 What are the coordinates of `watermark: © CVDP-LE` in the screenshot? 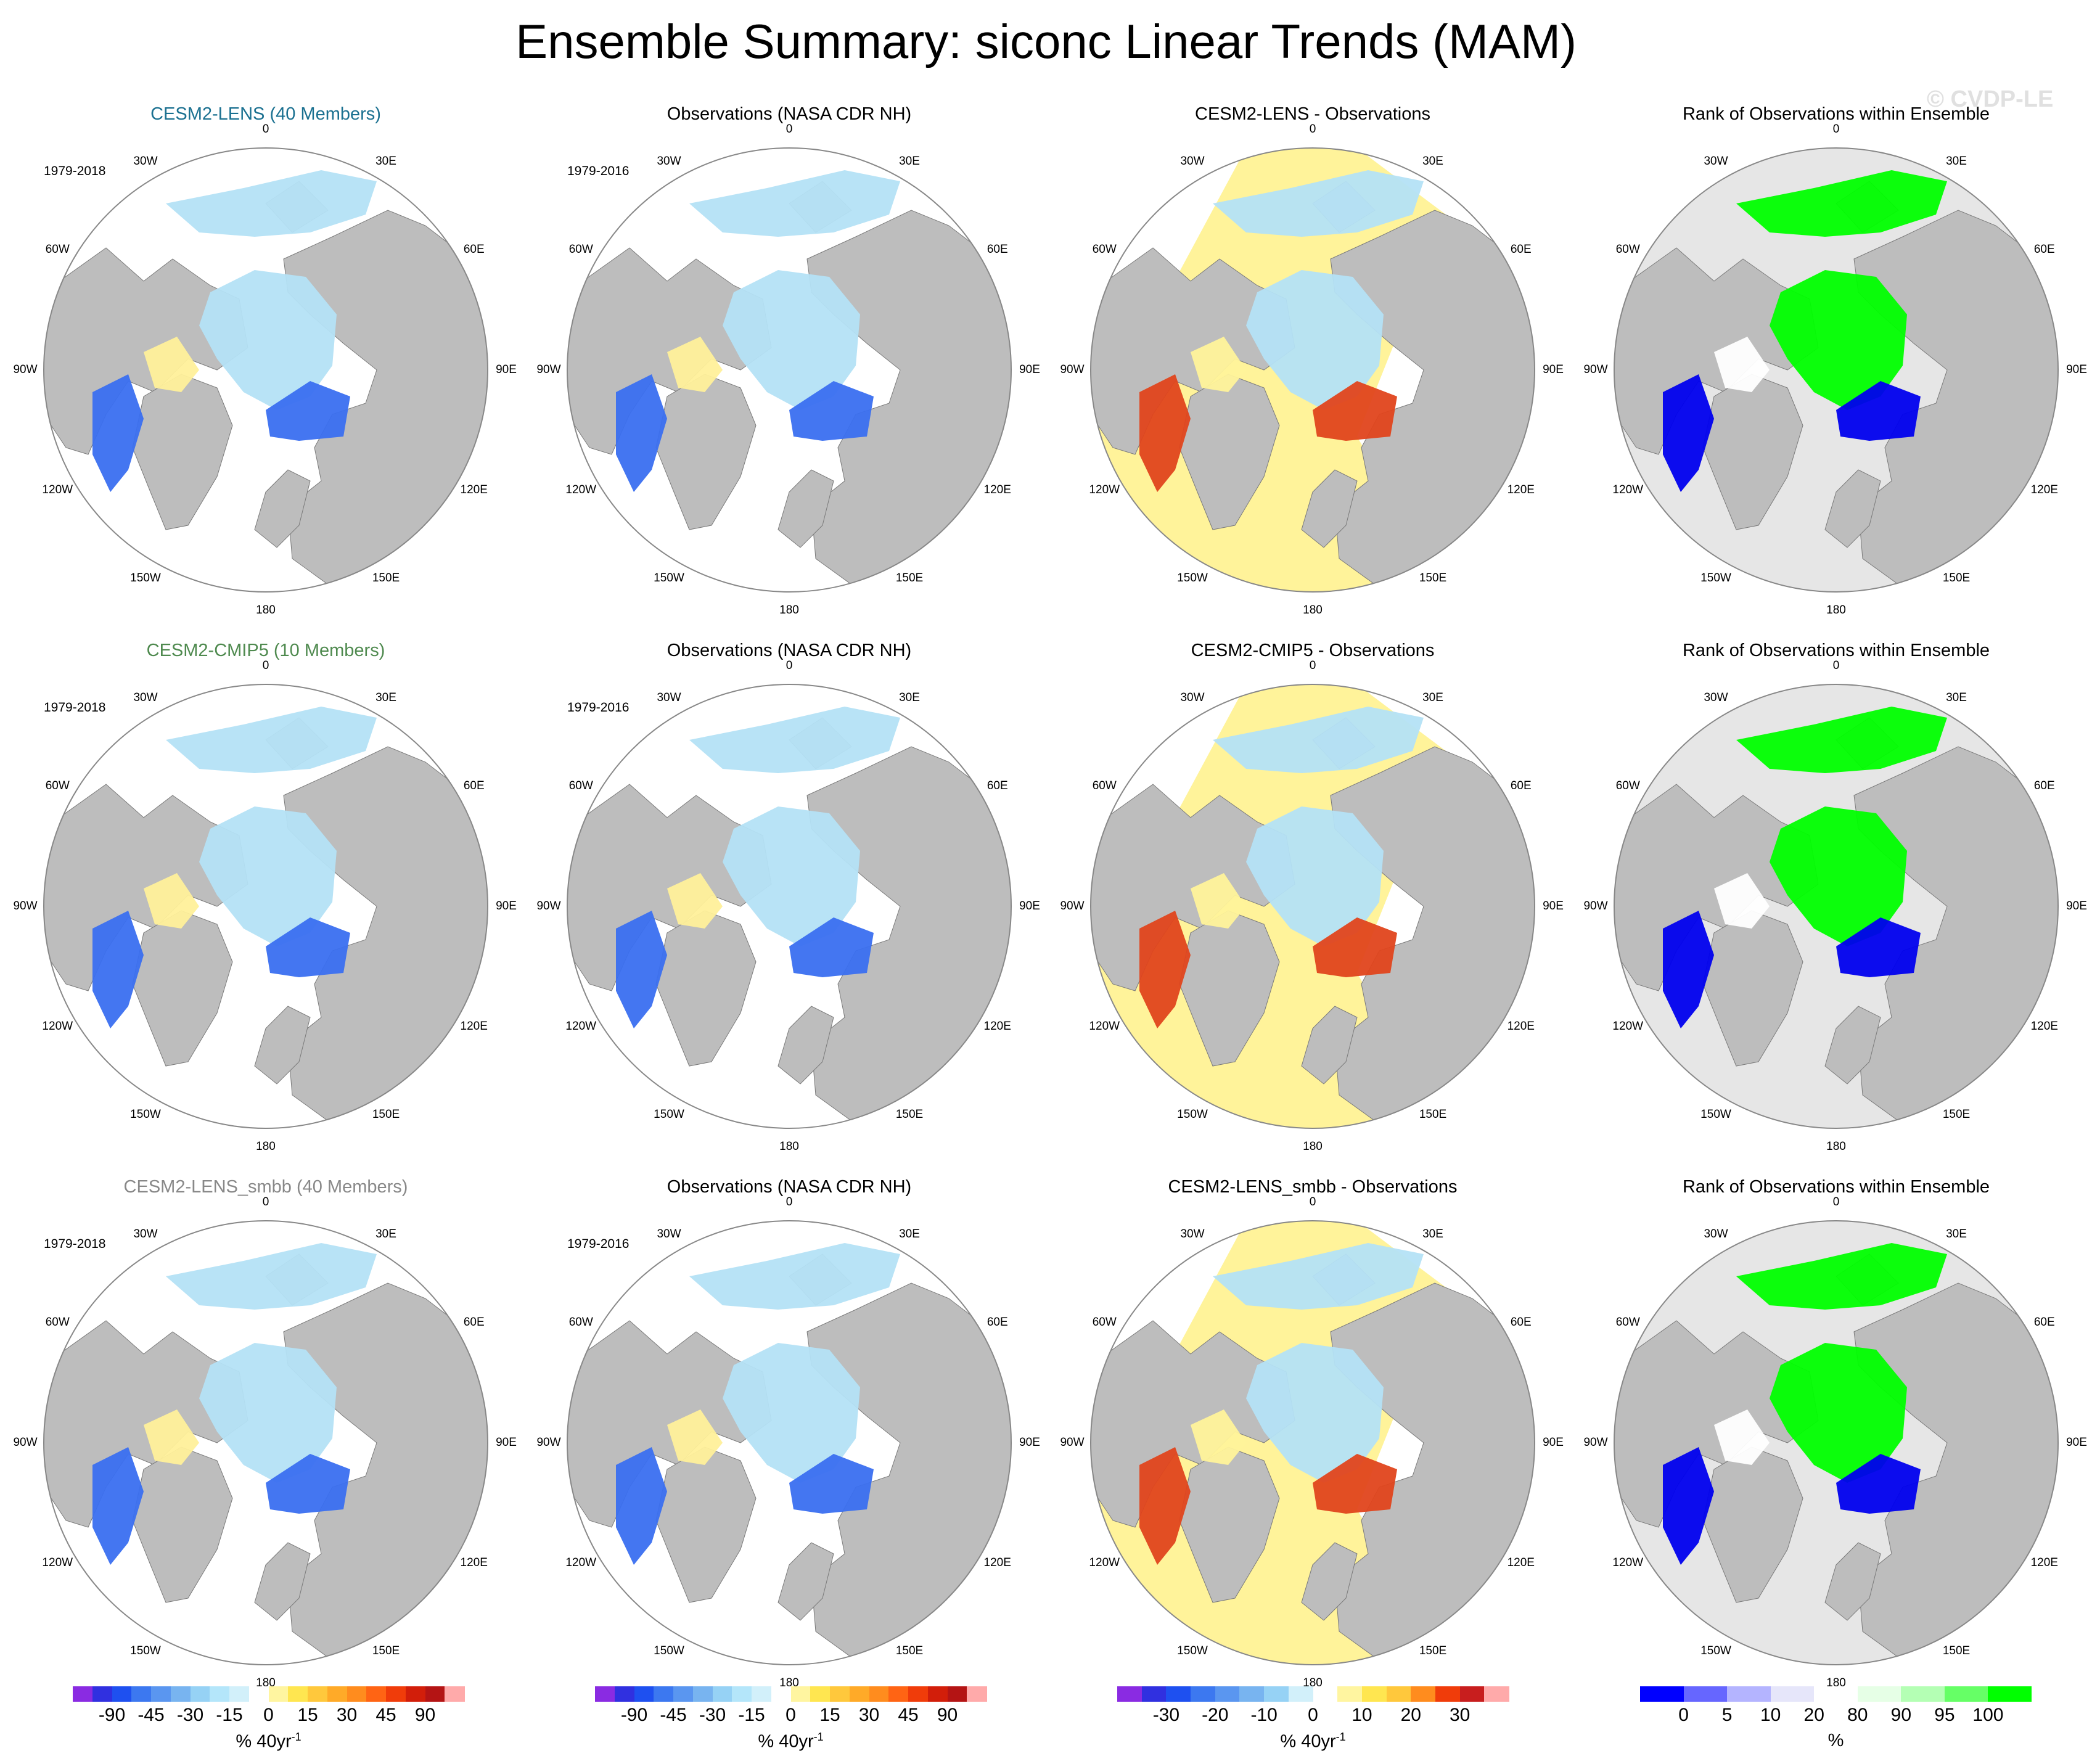 It's located at (1991, 99).